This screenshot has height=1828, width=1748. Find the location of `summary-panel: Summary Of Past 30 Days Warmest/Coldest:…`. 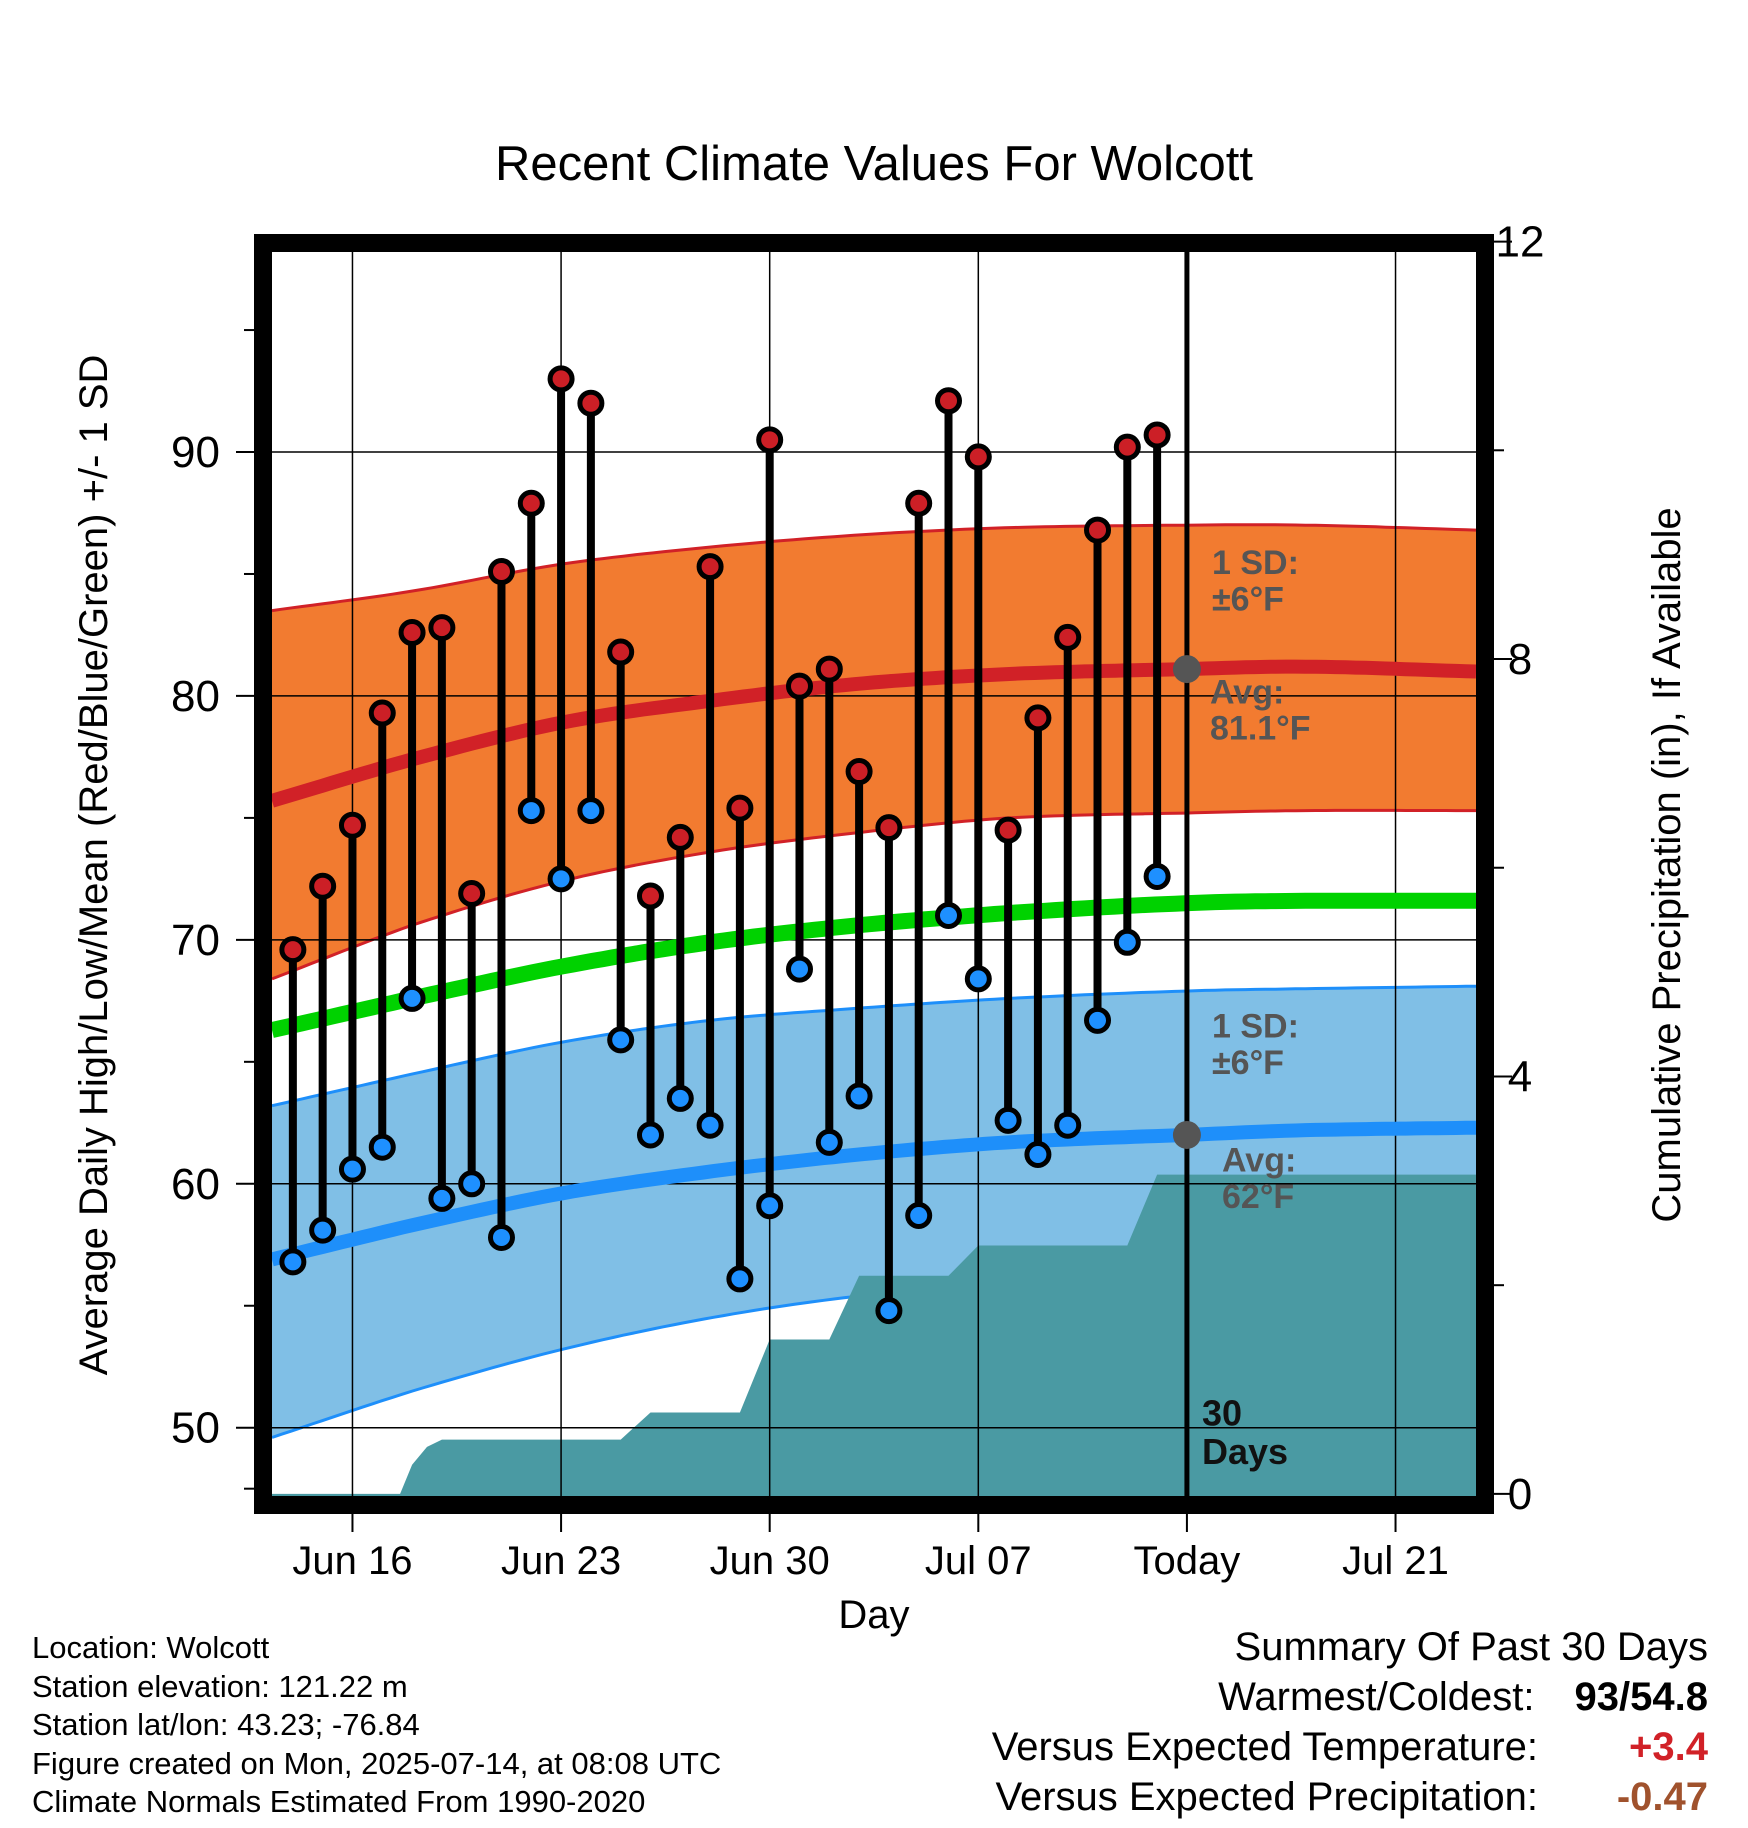

summary-panel: Summary Of Past 30 Days Warmest/Coldest:… is located at coordinates (1258, 1725).